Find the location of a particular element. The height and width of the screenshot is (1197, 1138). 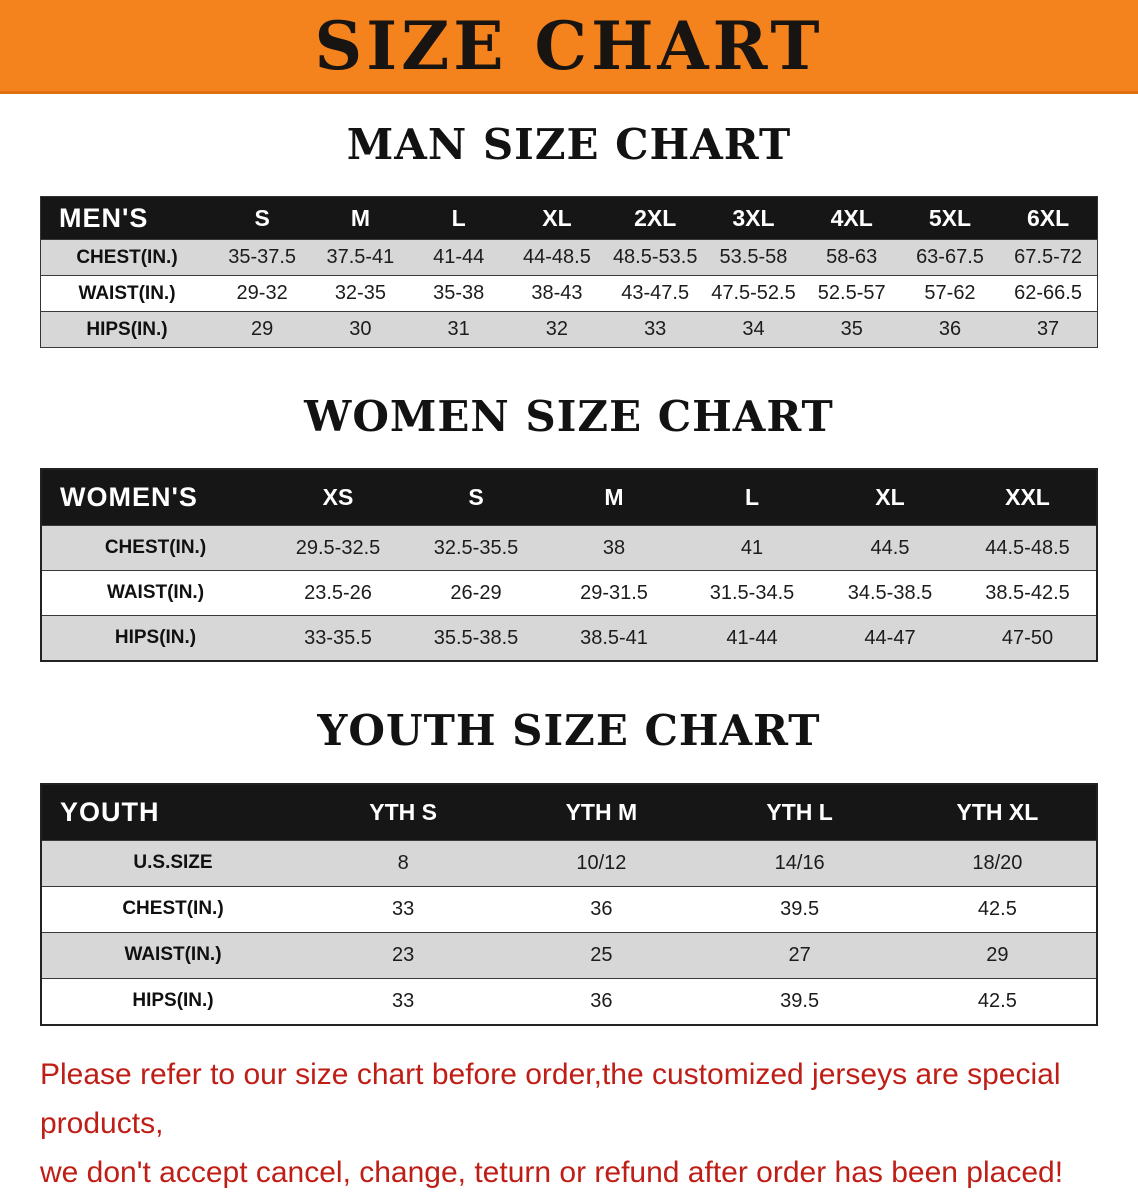

size-value: 47-50 is located at coordinates (1028, 638).